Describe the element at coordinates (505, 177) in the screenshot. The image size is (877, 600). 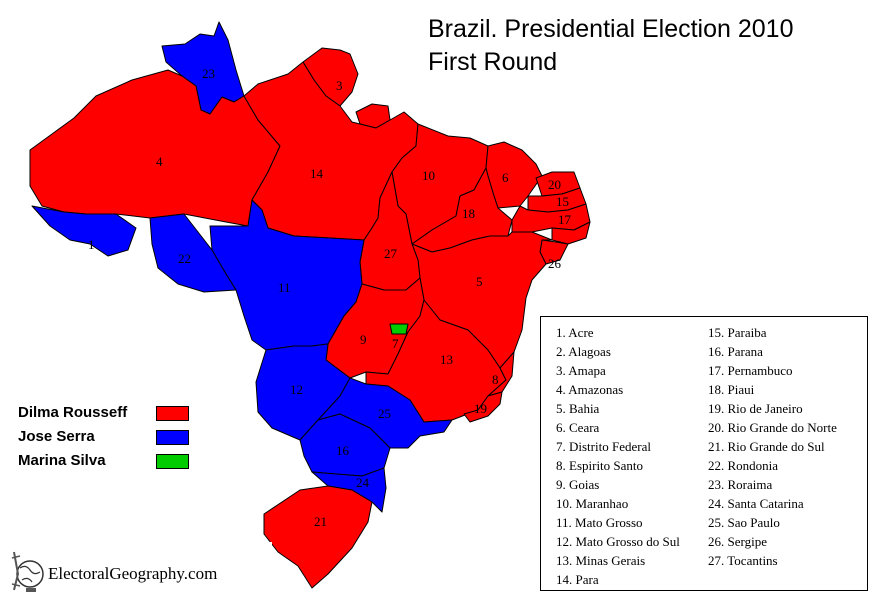
I see `map-label-ceara: 6` at that location.